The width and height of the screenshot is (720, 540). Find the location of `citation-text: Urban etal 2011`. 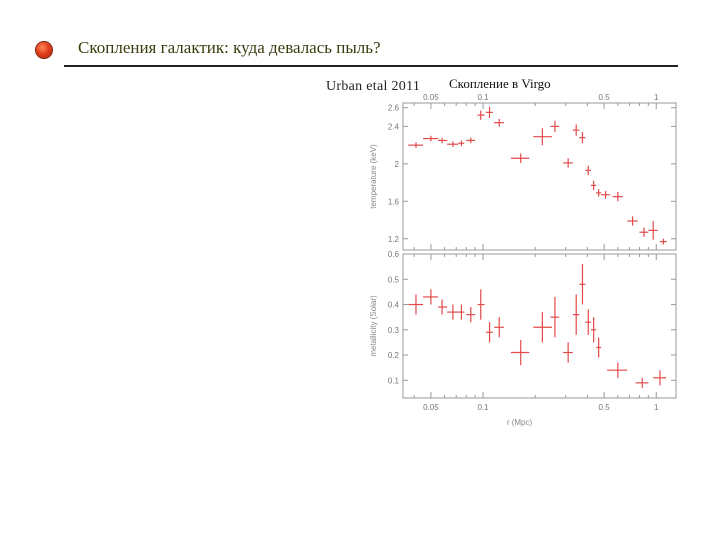

citation-text: Urban etal 2011 is located at coordinates (373, 86).